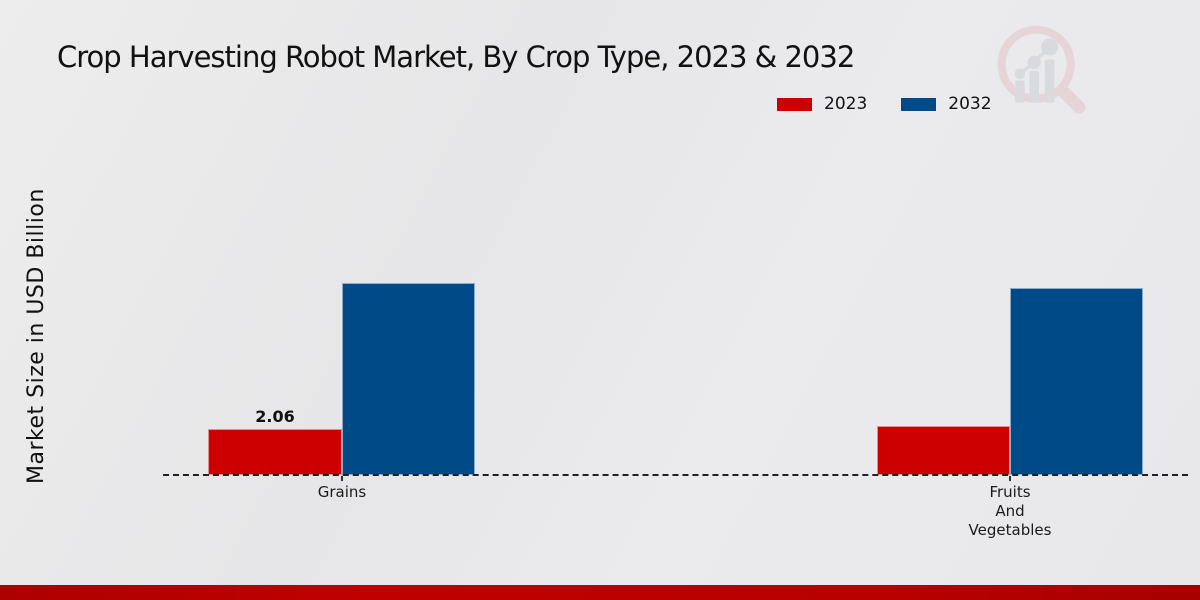 The image size is (1200, 600). Describe the element at coordinates (946, 104) in the screenshot. I see `legend-item-2032: 2032` at that location.